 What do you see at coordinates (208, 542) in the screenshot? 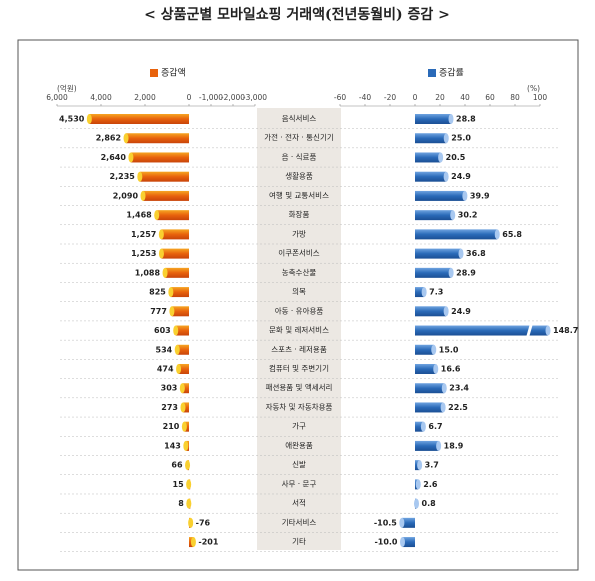
I see `value-label: -201` at bounding box center [208, 542].